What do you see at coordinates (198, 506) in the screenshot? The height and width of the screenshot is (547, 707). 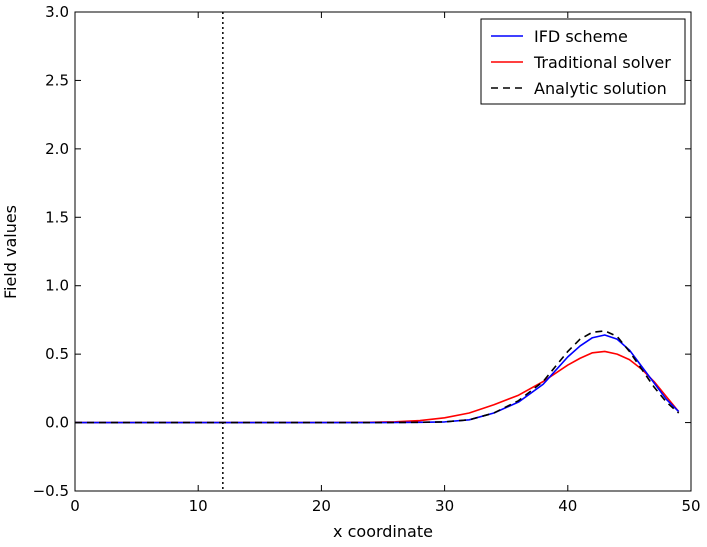 I see `x-tick-label: 10` at bounding box center [198, 506].